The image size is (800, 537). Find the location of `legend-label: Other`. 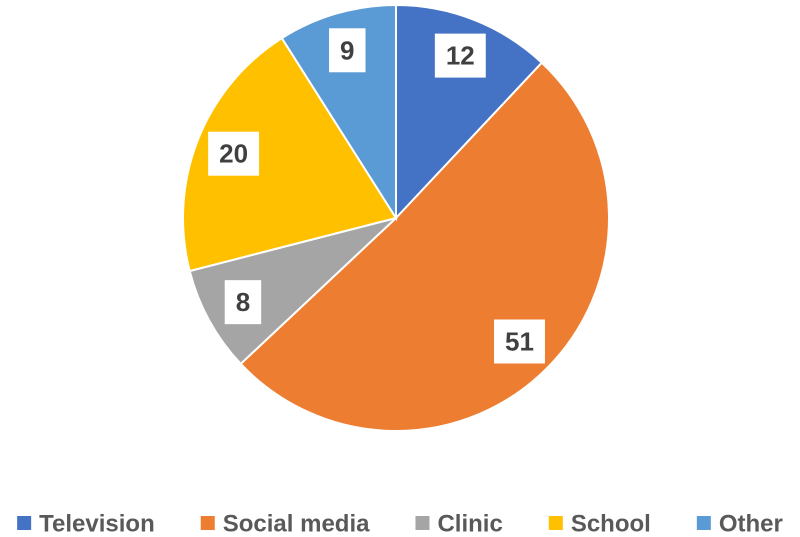

legend-label: Other is located at coordinates (751, 524).